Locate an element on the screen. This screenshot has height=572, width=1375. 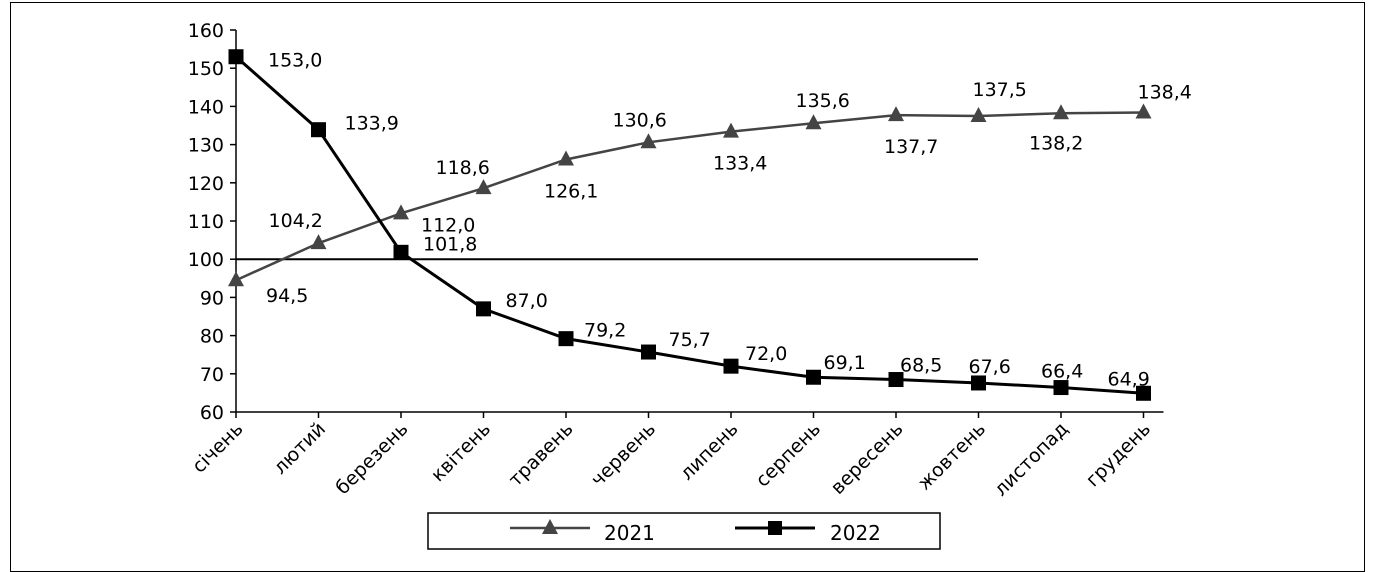
x-tick-label: серпень is located at coordinates (788, 454).